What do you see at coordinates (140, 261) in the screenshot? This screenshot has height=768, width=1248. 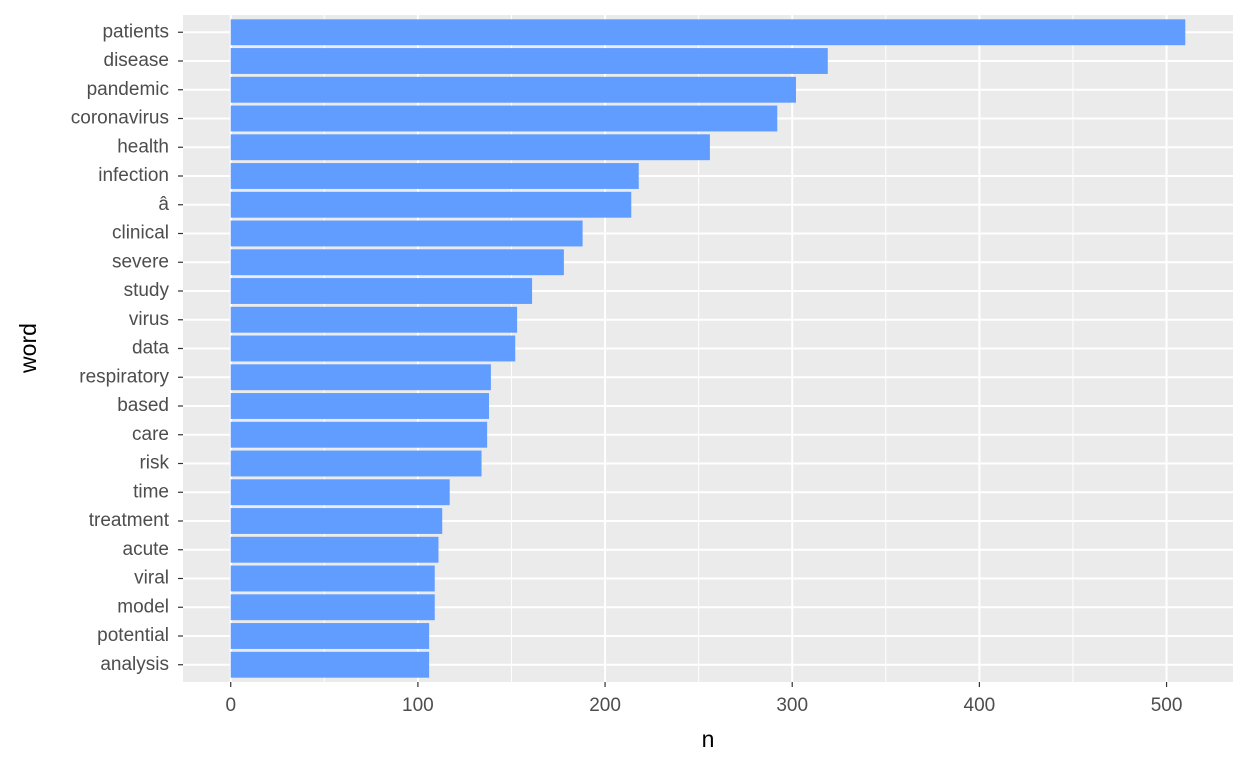 I see `y-tick-label: severe` at bounding box center [140, 261].